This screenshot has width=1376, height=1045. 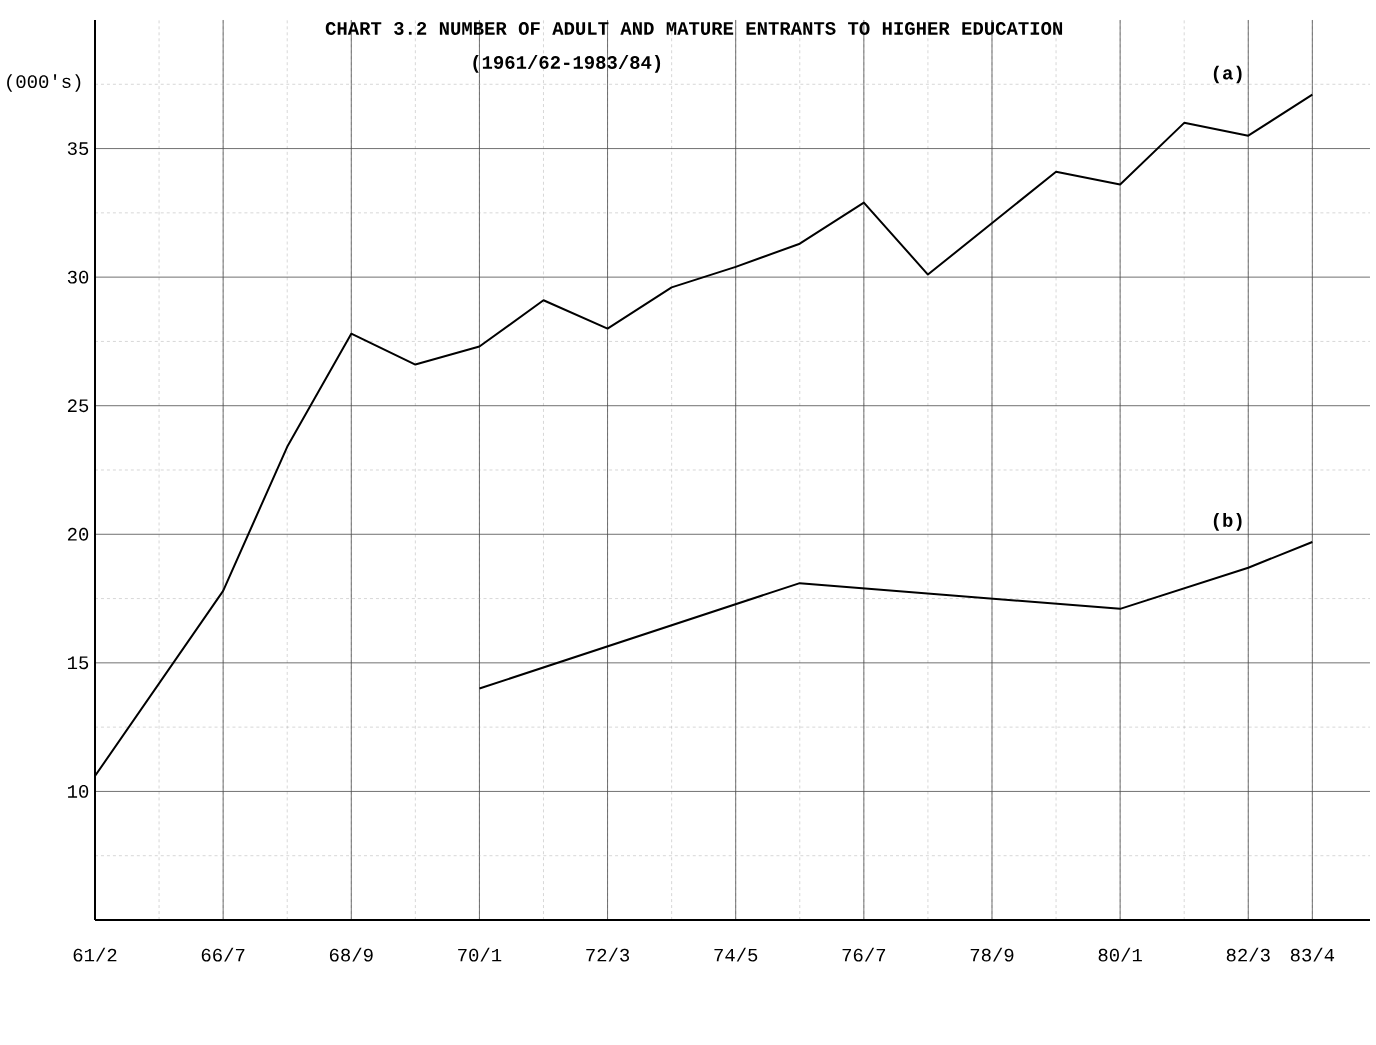 What do you see at coordinates (1248, 954) in the screenshot?
I see `x-tick-label: 82/3` at bounding box center [1248, 954].